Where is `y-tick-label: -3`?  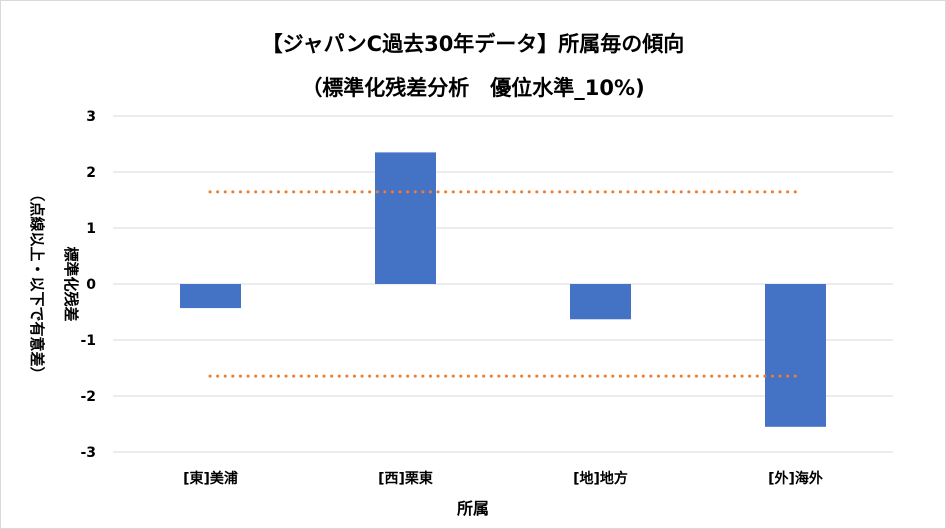 y-tick-label: -3 is located at coordinates (88, 453).